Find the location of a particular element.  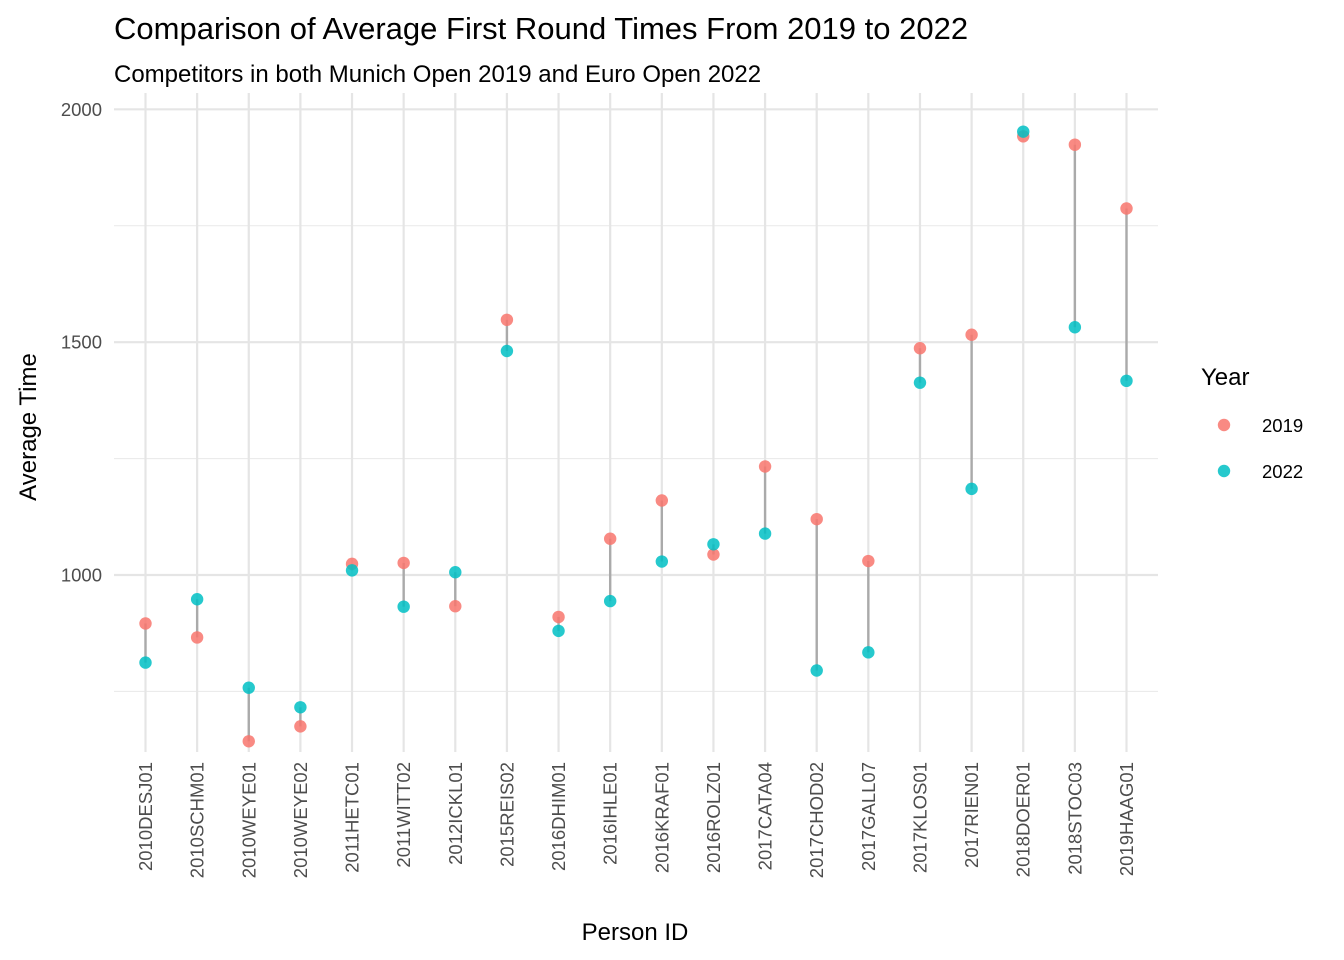

x-tick-label: 2018DOER01 is located at coordinates (1023, 819).